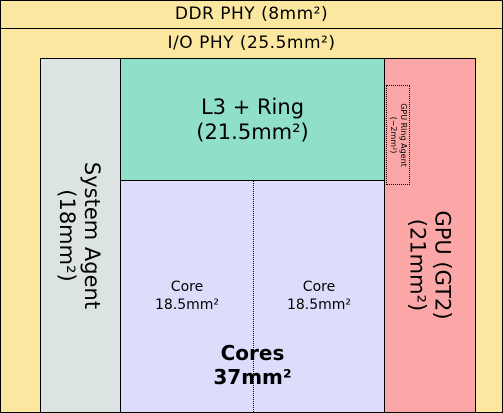 The image size is (503, 413). Describe the element at coordinates (187, 287) in the screenshot. I see `core-left-name: Core` at that location.